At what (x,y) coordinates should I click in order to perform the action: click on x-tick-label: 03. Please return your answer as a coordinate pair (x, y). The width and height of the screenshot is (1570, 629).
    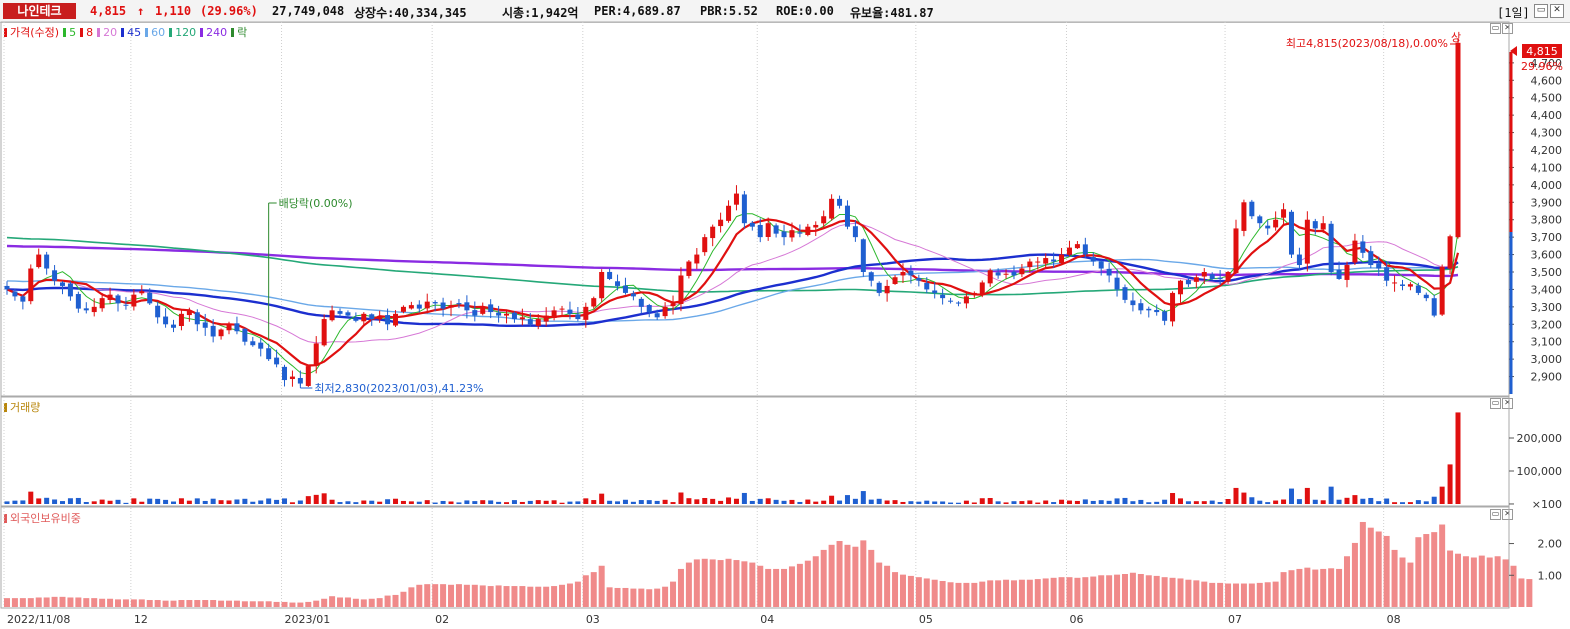
    Looking at the image, I should click on (593, 619).